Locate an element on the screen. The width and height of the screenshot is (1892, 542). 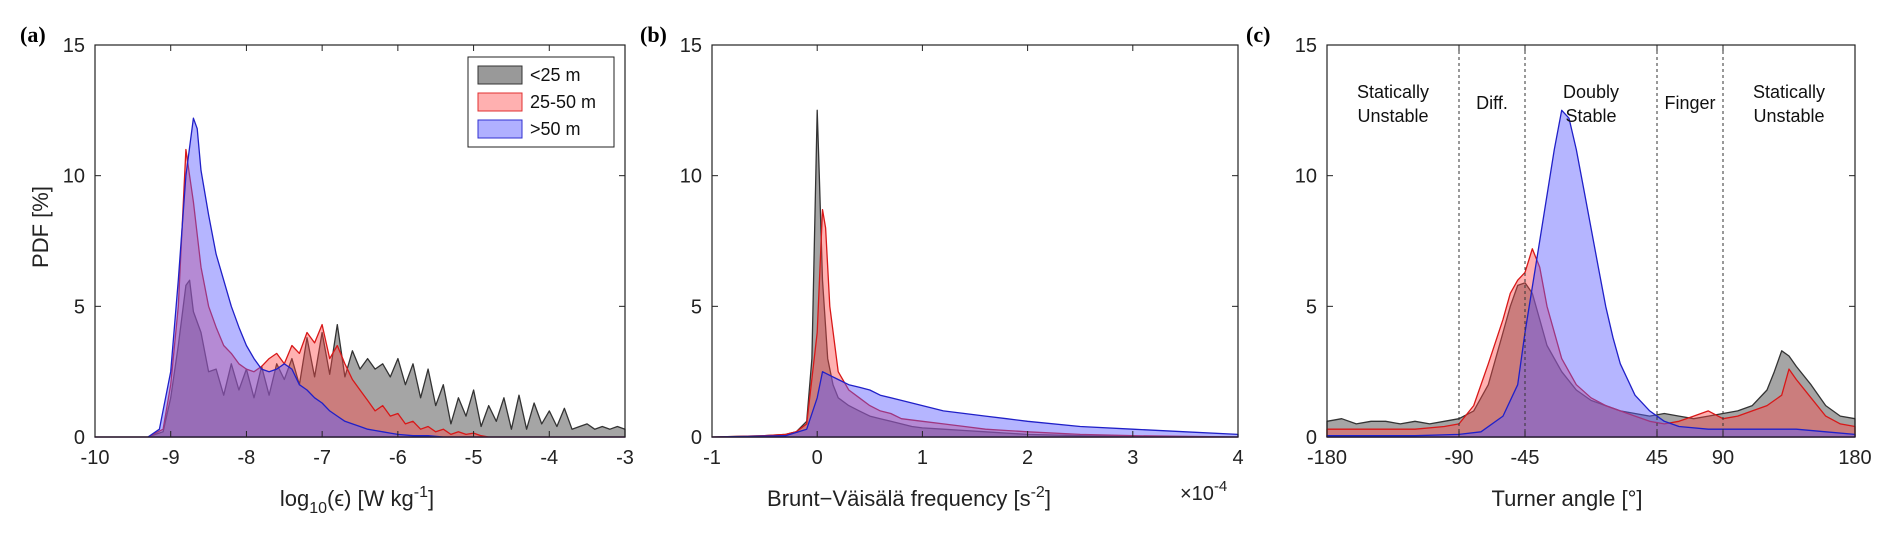
panel-c-label: (c) is located at coordinates (1258, 34).